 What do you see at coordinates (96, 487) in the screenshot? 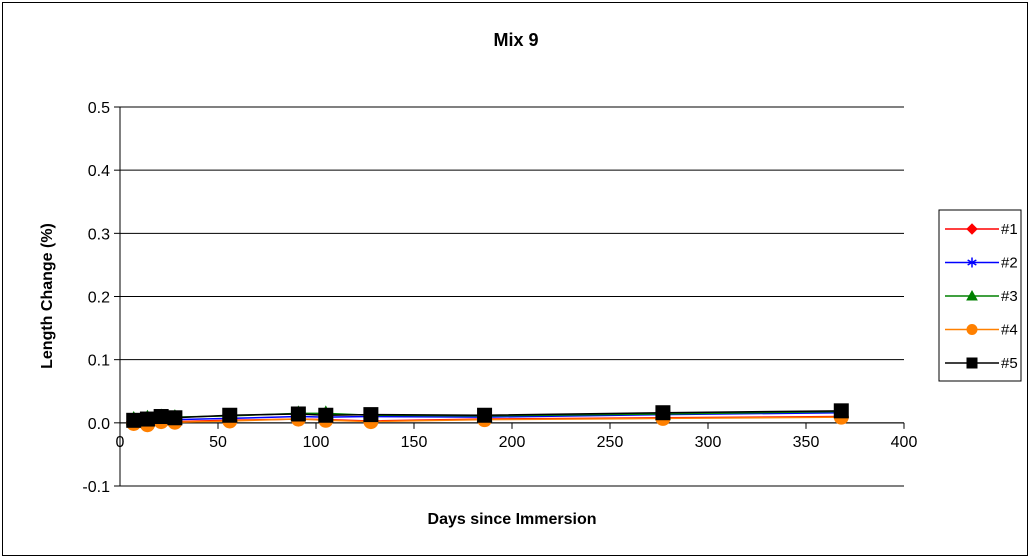
I see `y-tick-label: -0.1` at bounding box center [96, 487].